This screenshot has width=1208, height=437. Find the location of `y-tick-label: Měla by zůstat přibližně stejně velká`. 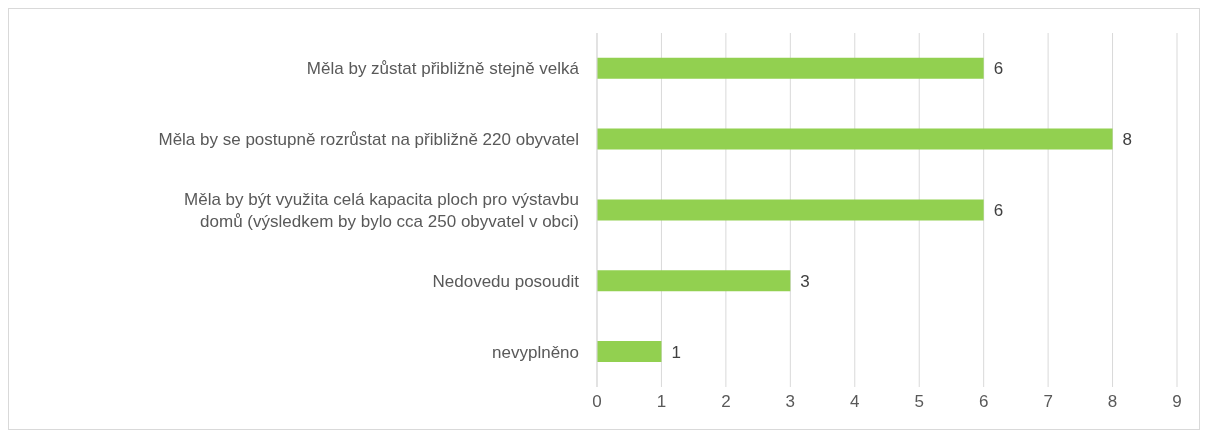

y-tick-label: Měla by zůstat přibližně stejně velká is located at coordinates (443, 68).